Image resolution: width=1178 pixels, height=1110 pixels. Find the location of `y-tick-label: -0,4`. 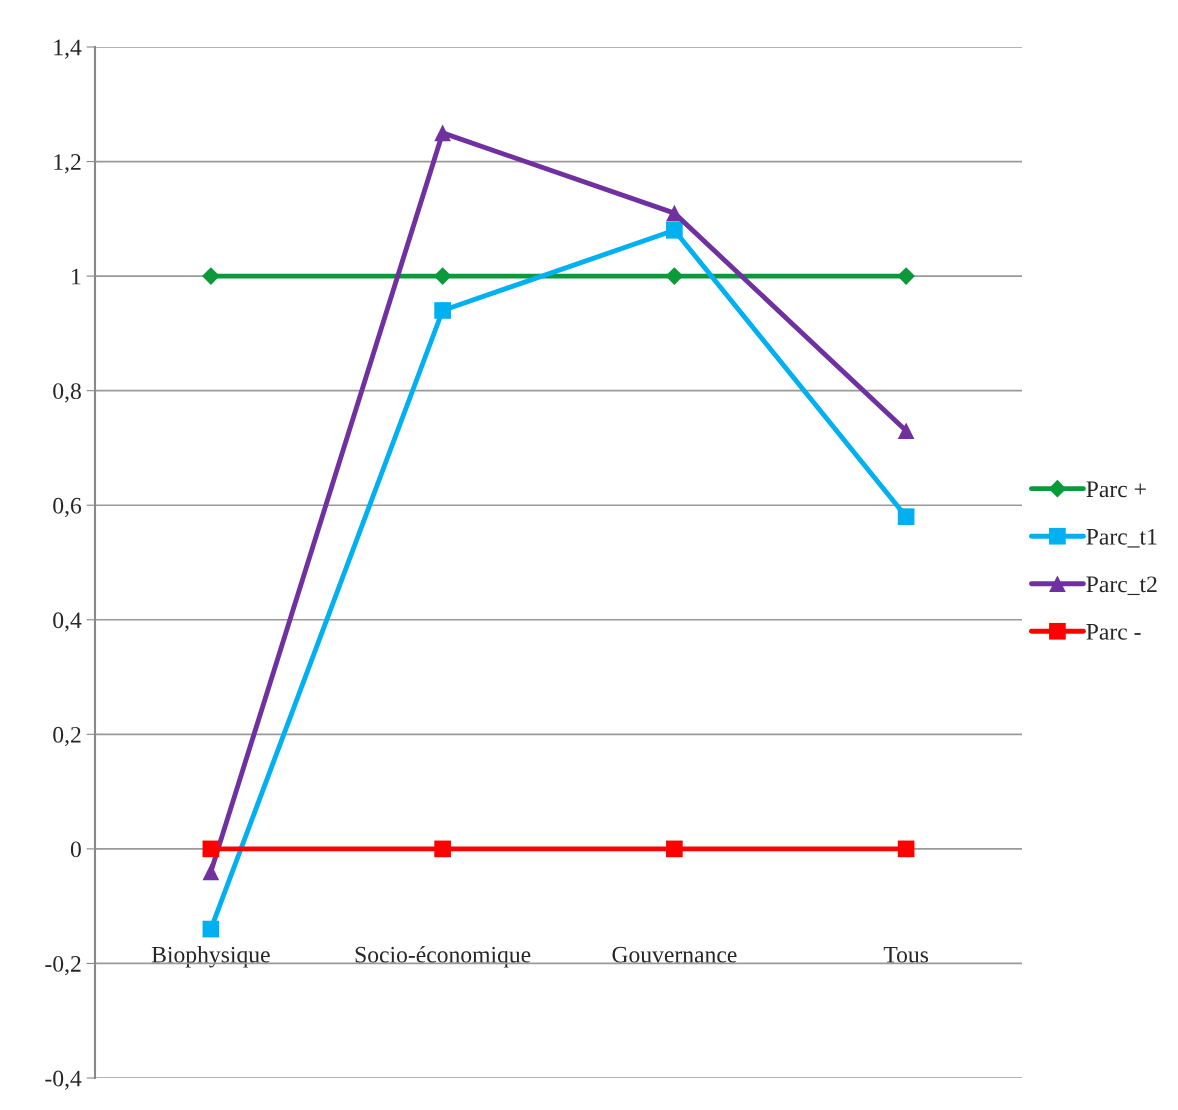

y-tick-label: -0,4 is located at coordinates (63, 1080).